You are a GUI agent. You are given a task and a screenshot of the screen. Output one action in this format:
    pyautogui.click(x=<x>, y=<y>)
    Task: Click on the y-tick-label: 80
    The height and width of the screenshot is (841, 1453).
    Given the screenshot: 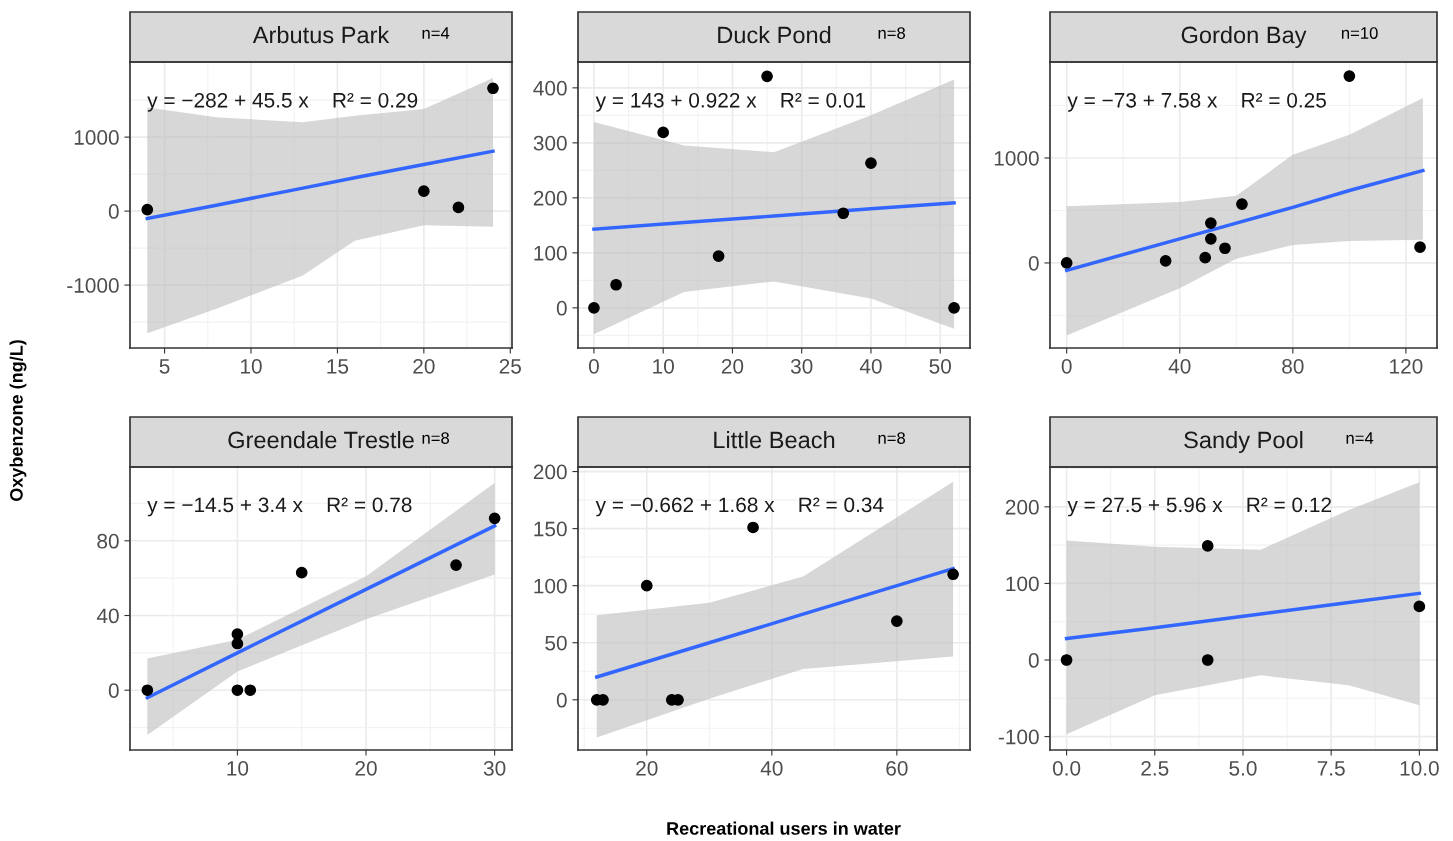 What is the action you would take?
    pyautogui.click(x=108, y=541)
    